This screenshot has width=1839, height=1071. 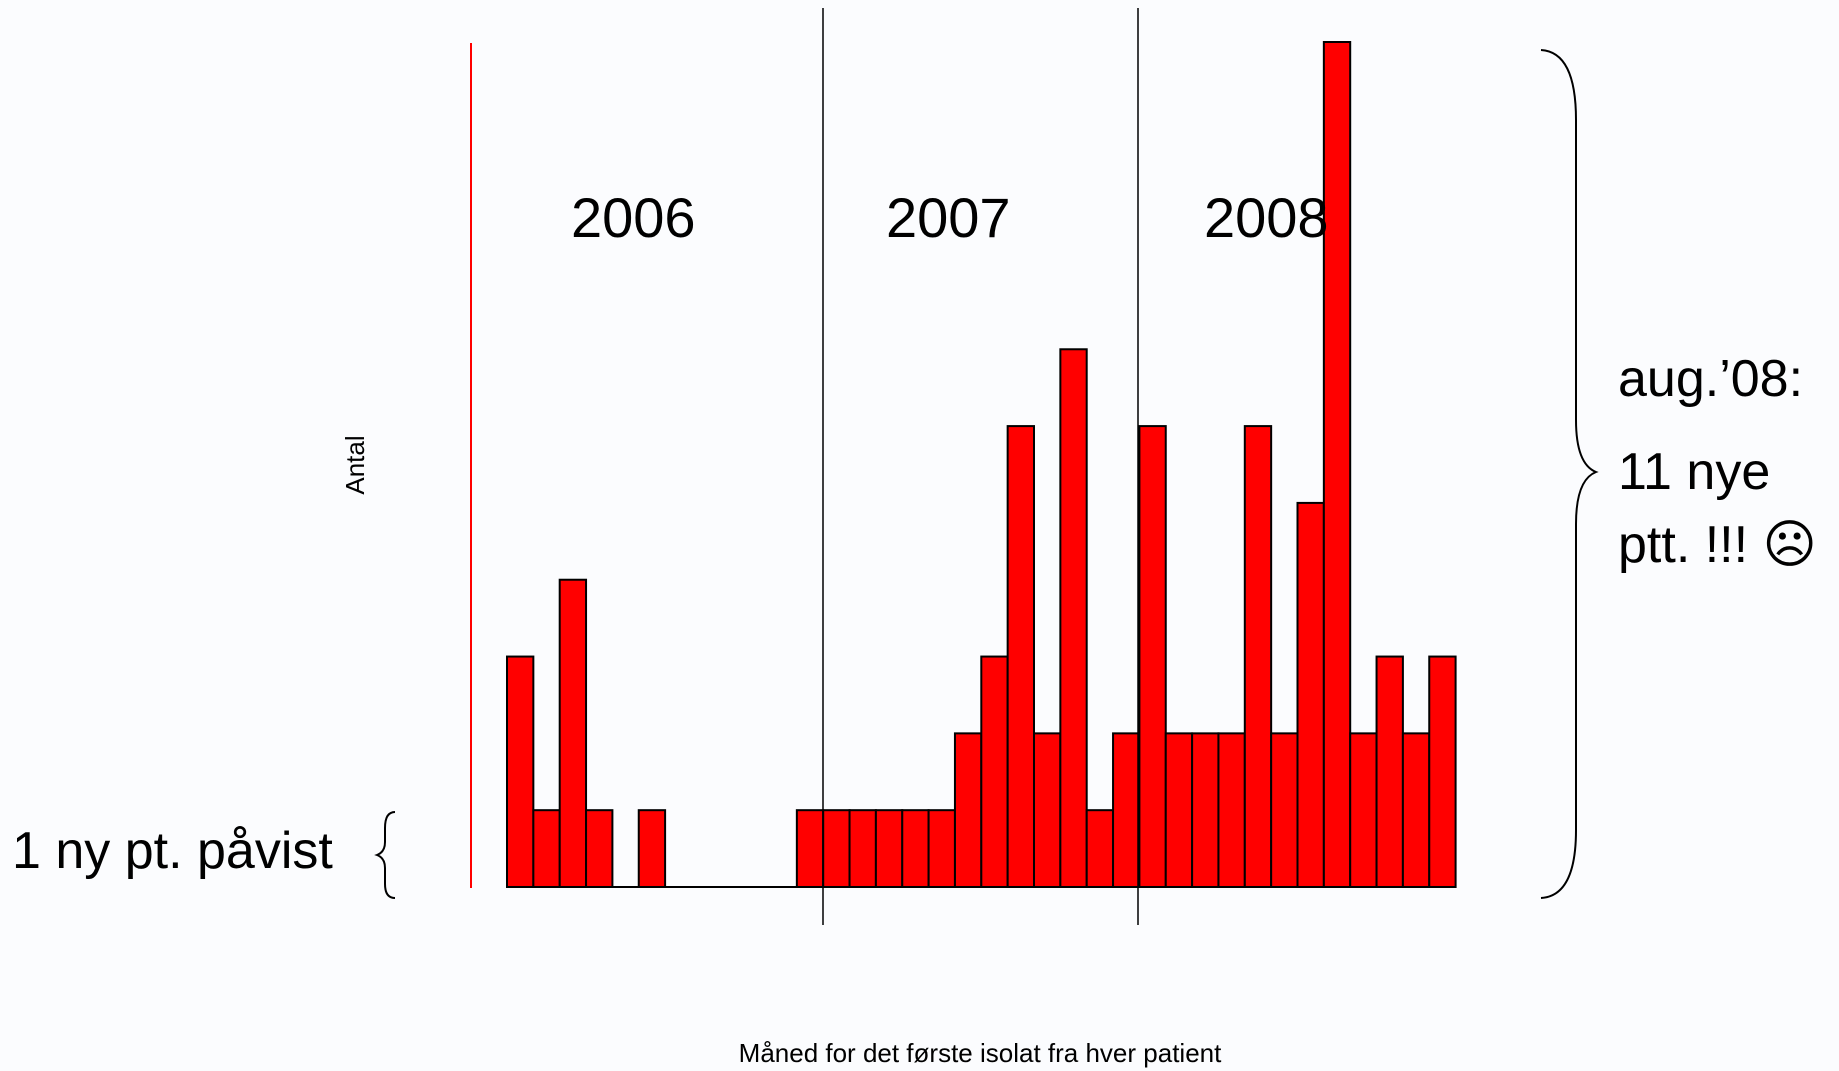 What do you see at coordinates (1266, 217) in the screenshot?
I see `year-label-2008: 2008` at bounding box center [1266, 217].